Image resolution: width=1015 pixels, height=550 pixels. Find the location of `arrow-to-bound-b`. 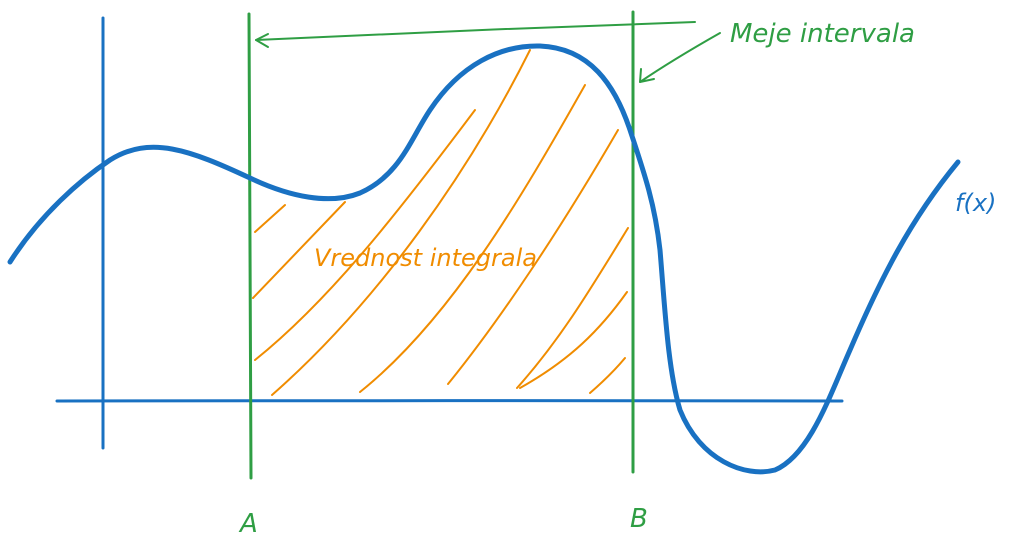

arrow-to-bound-b is located at coordinates (680, 57).